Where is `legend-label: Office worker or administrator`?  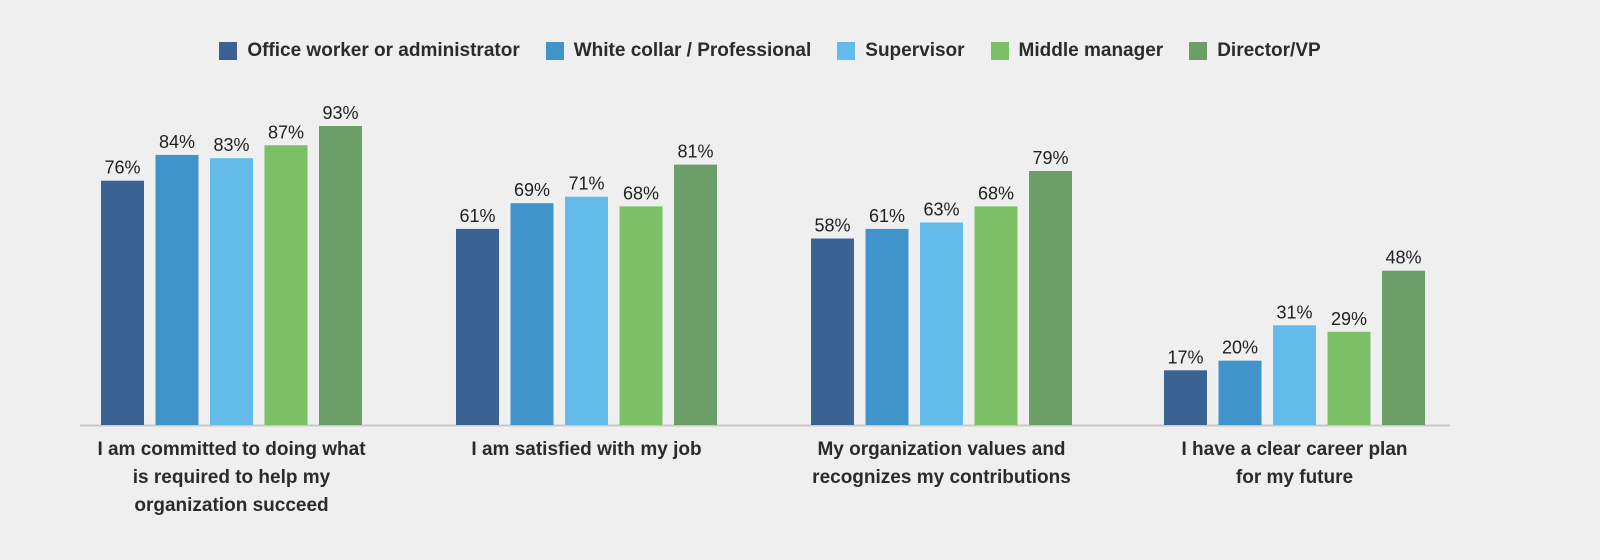
legend-label: Office worker or administrator is located at coordinates (383, 50).